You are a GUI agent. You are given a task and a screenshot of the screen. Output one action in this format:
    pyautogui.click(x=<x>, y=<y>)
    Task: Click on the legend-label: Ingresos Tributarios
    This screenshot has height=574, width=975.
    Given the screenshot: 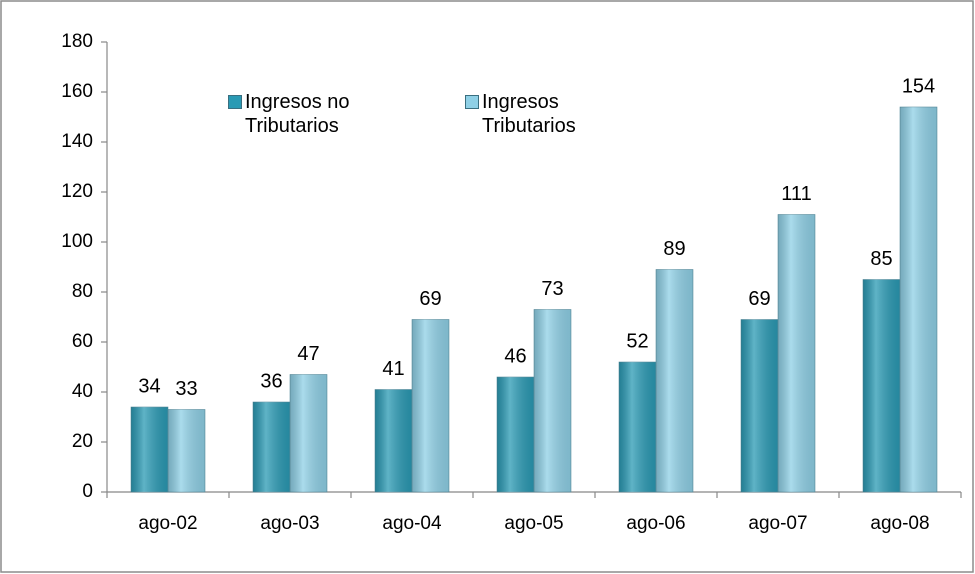 What is the action you would take?
    pyautogui.click(x=529, y=114)
    